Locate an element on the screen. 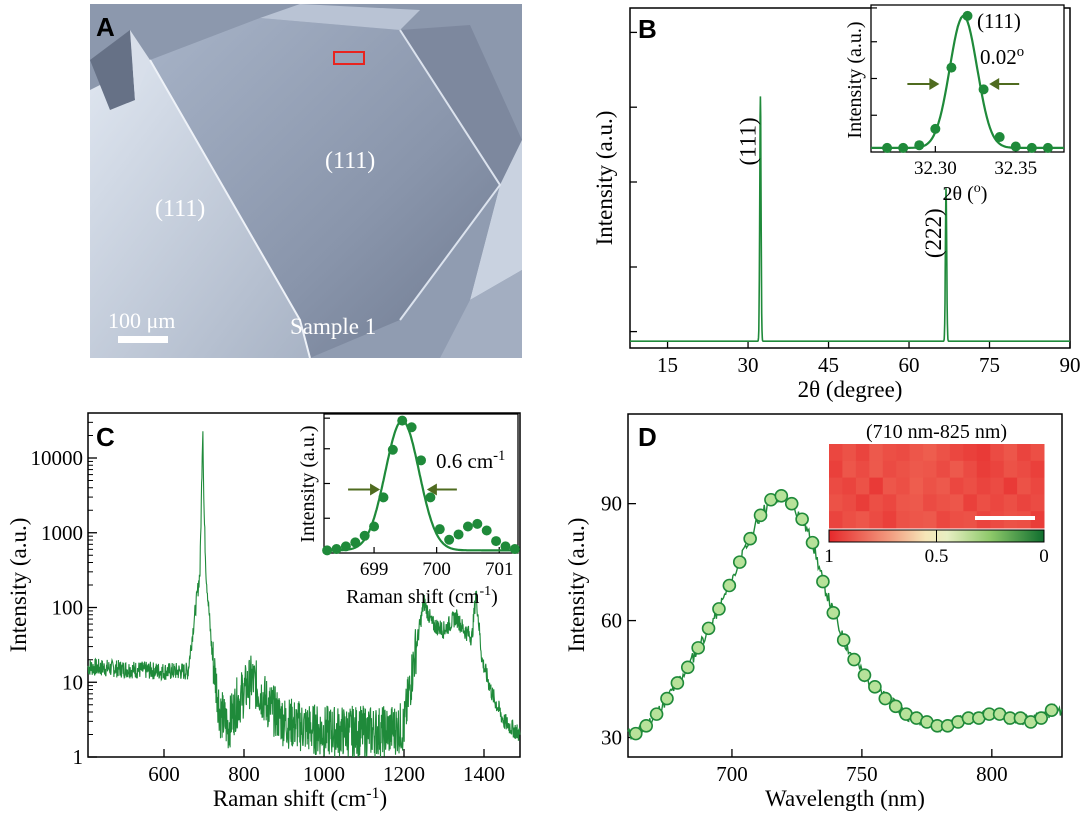 This screenshot has width=1080, height=817. fwhm-label: 0.6 cm-1 is located at coordinates (470, 460).